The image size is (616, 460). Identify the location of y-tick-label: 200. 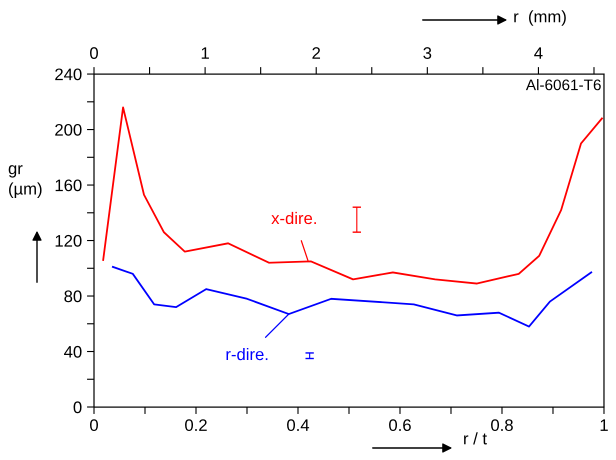
(68, 130).